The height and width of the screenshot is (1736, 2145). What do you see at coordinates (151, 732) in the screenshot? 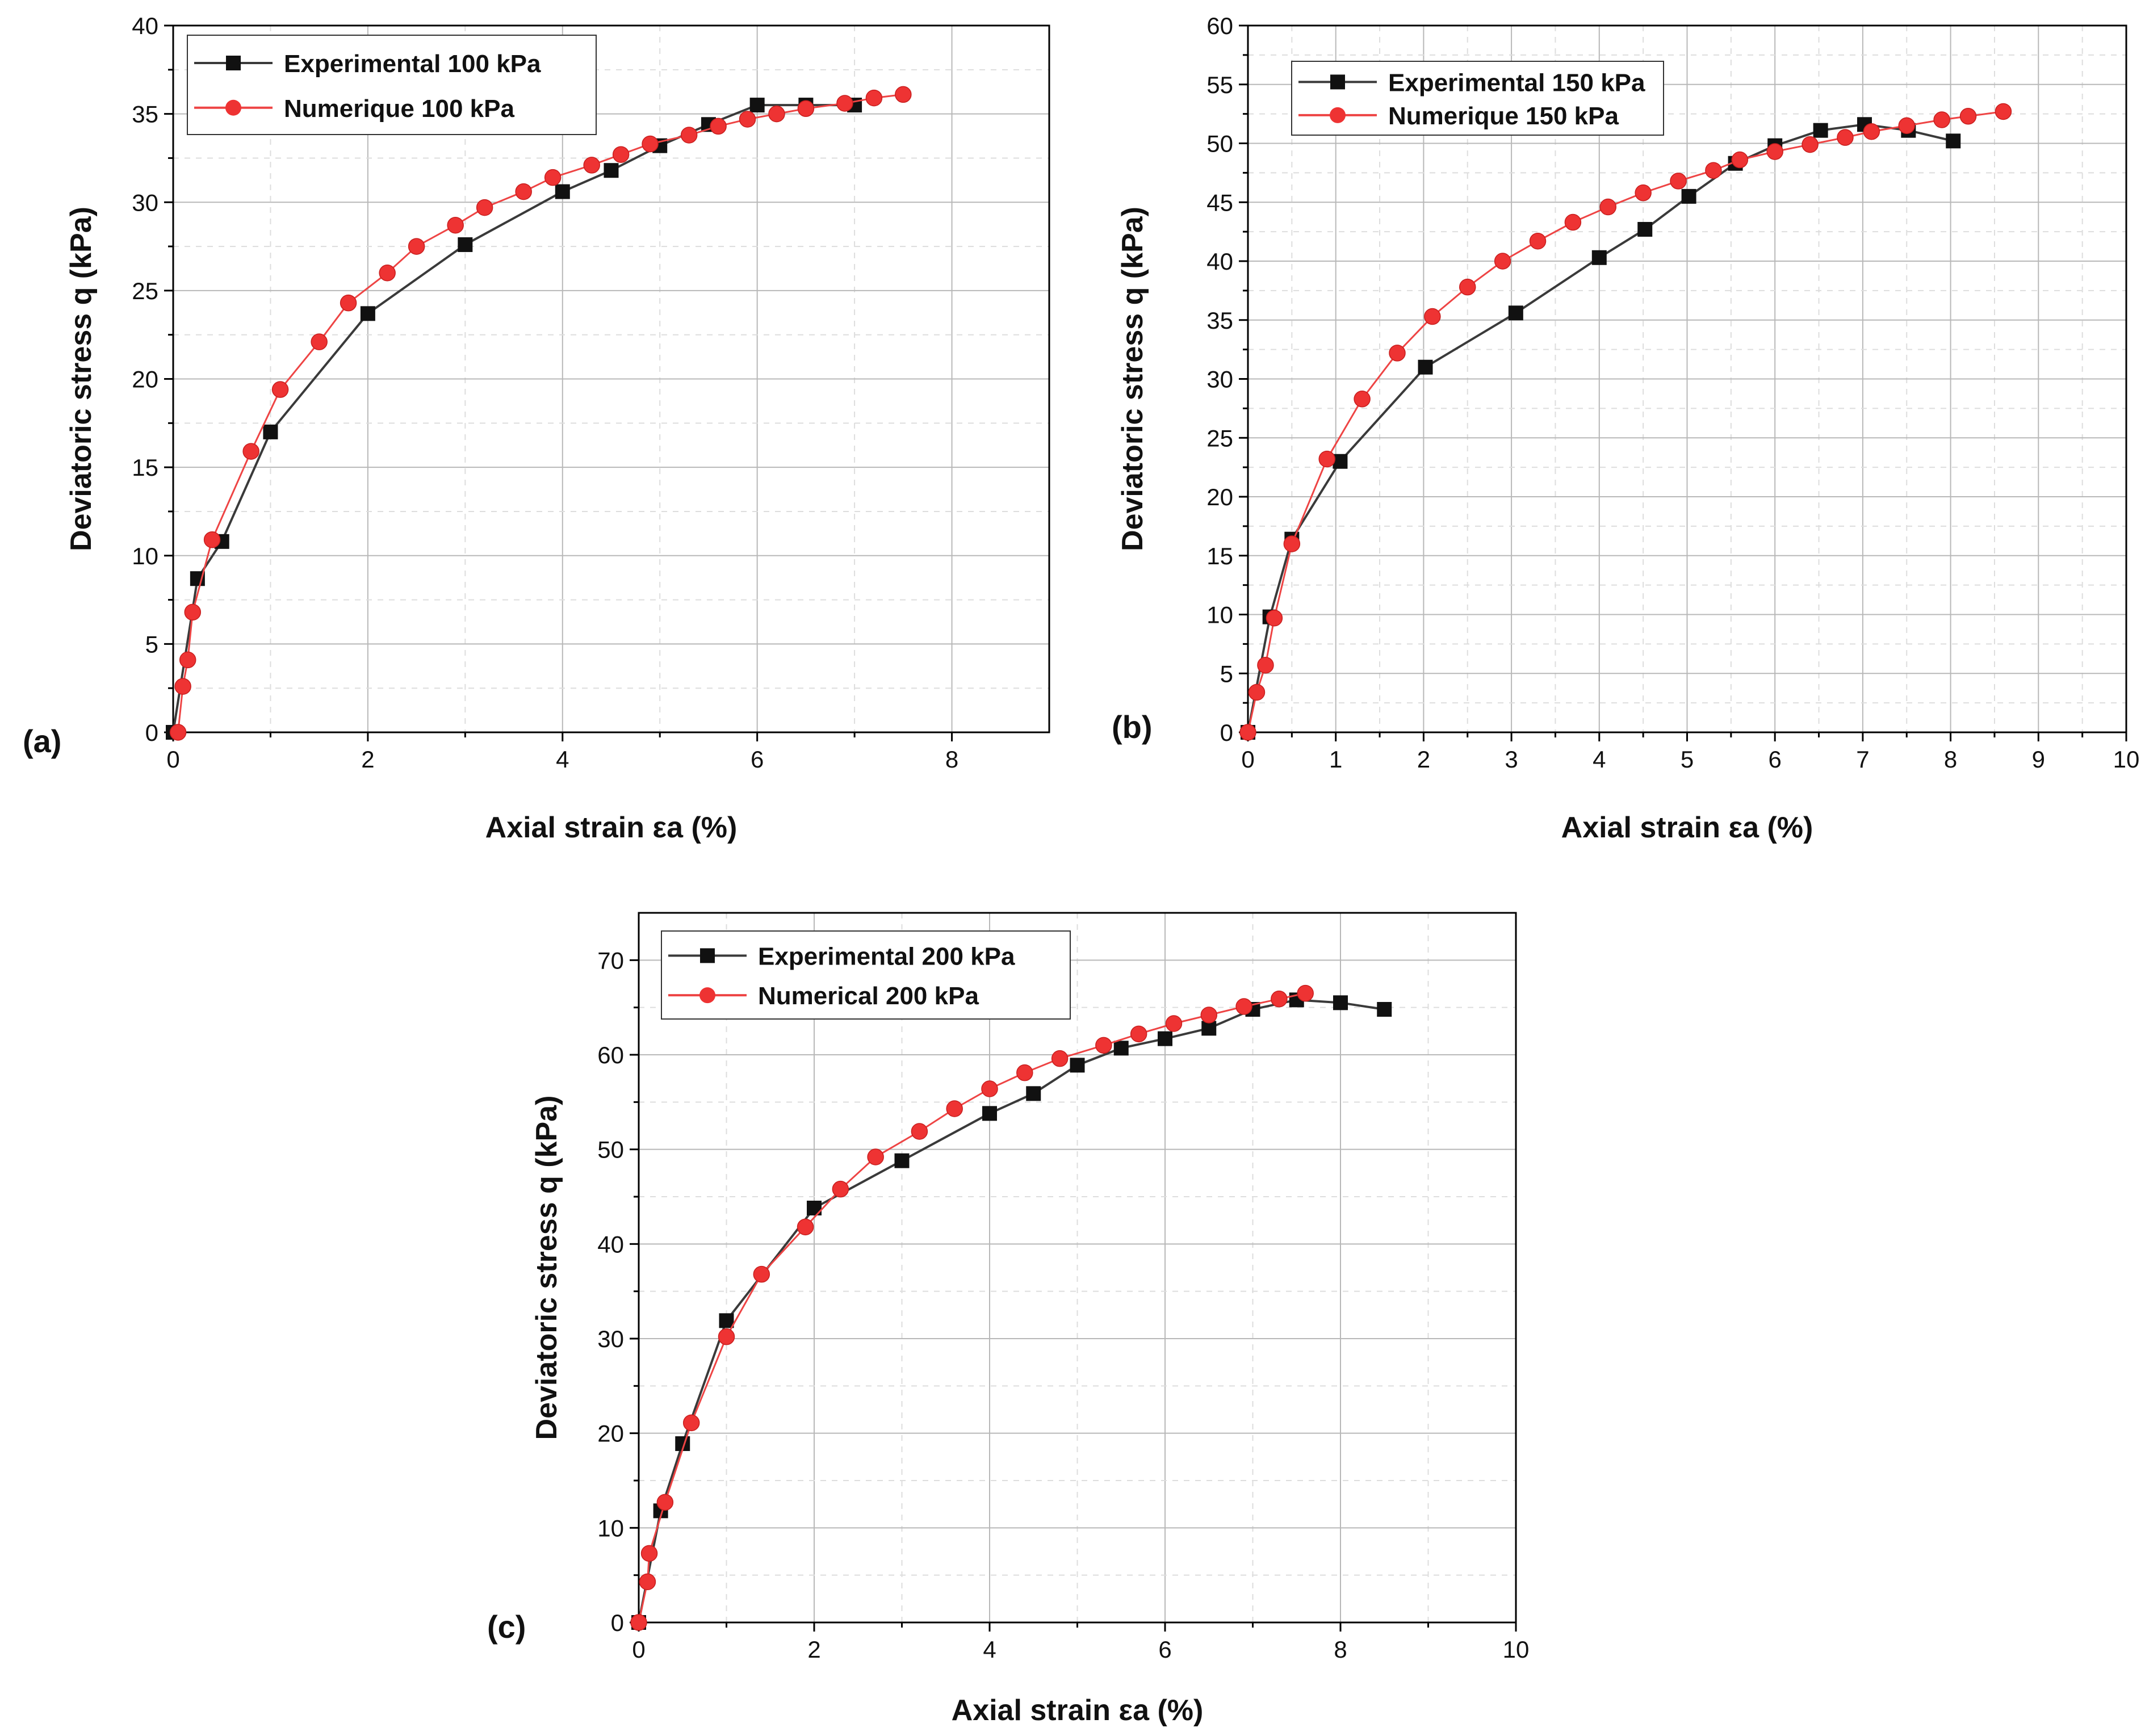
I see `y-tick-label: 0` at bounding box center [151, 732].